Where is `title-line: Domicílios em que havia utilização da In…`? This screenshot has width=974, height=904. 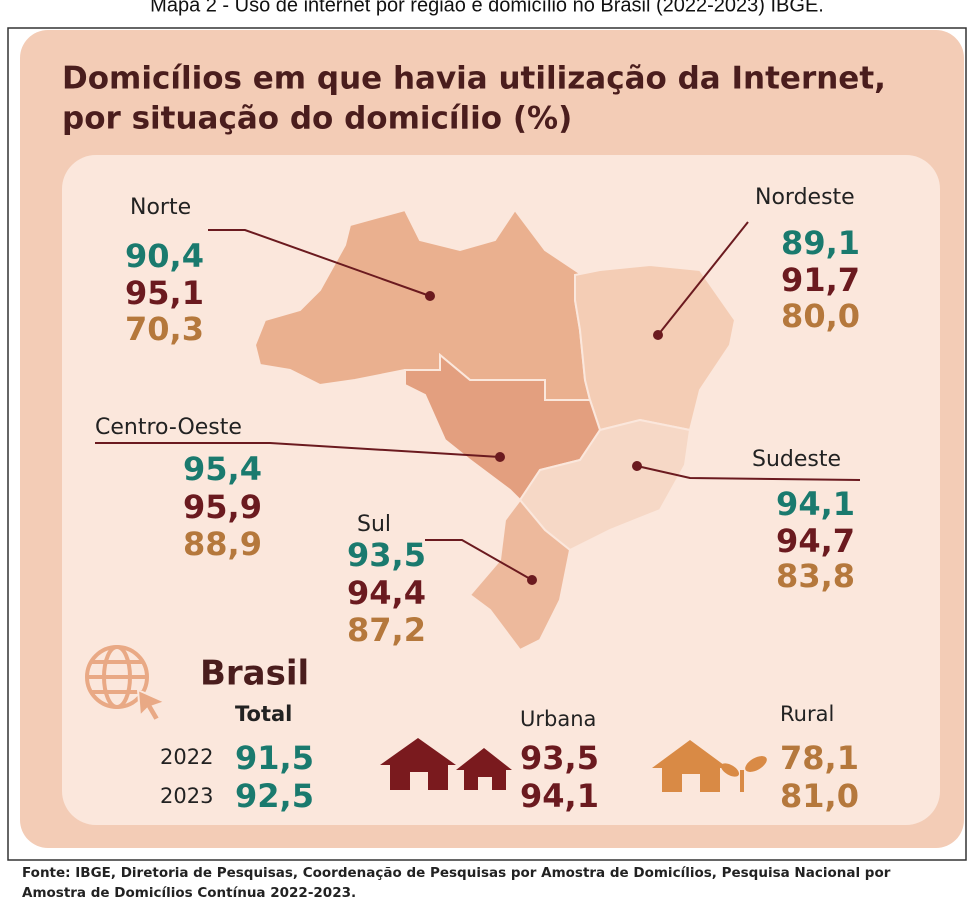 title-line: Domicílios em que havia utilização da In… is located at coordinates (474, 79).